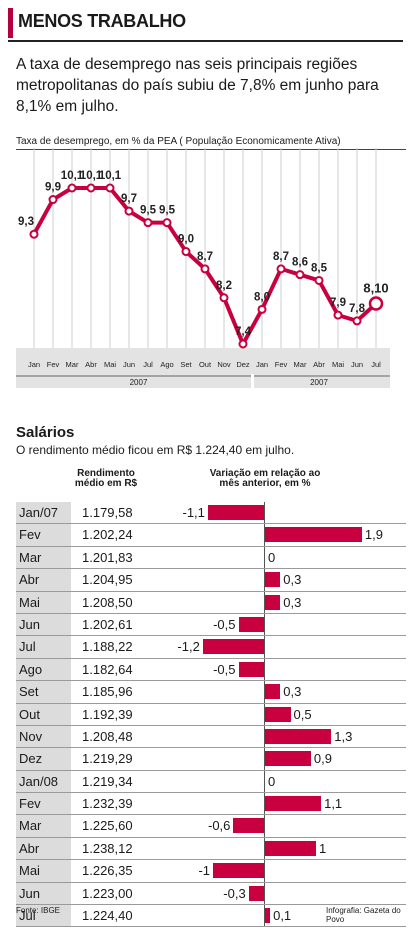  I want to click on income-cell: 1.232,39, so click(107, 804).